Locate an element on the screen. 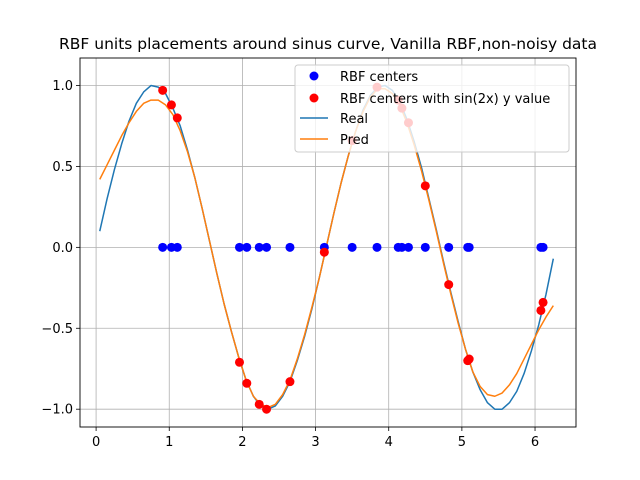 The height and width of the screenshot is (480, 640). y-tick-label: 0.5 is located at coordinates (62, 167).